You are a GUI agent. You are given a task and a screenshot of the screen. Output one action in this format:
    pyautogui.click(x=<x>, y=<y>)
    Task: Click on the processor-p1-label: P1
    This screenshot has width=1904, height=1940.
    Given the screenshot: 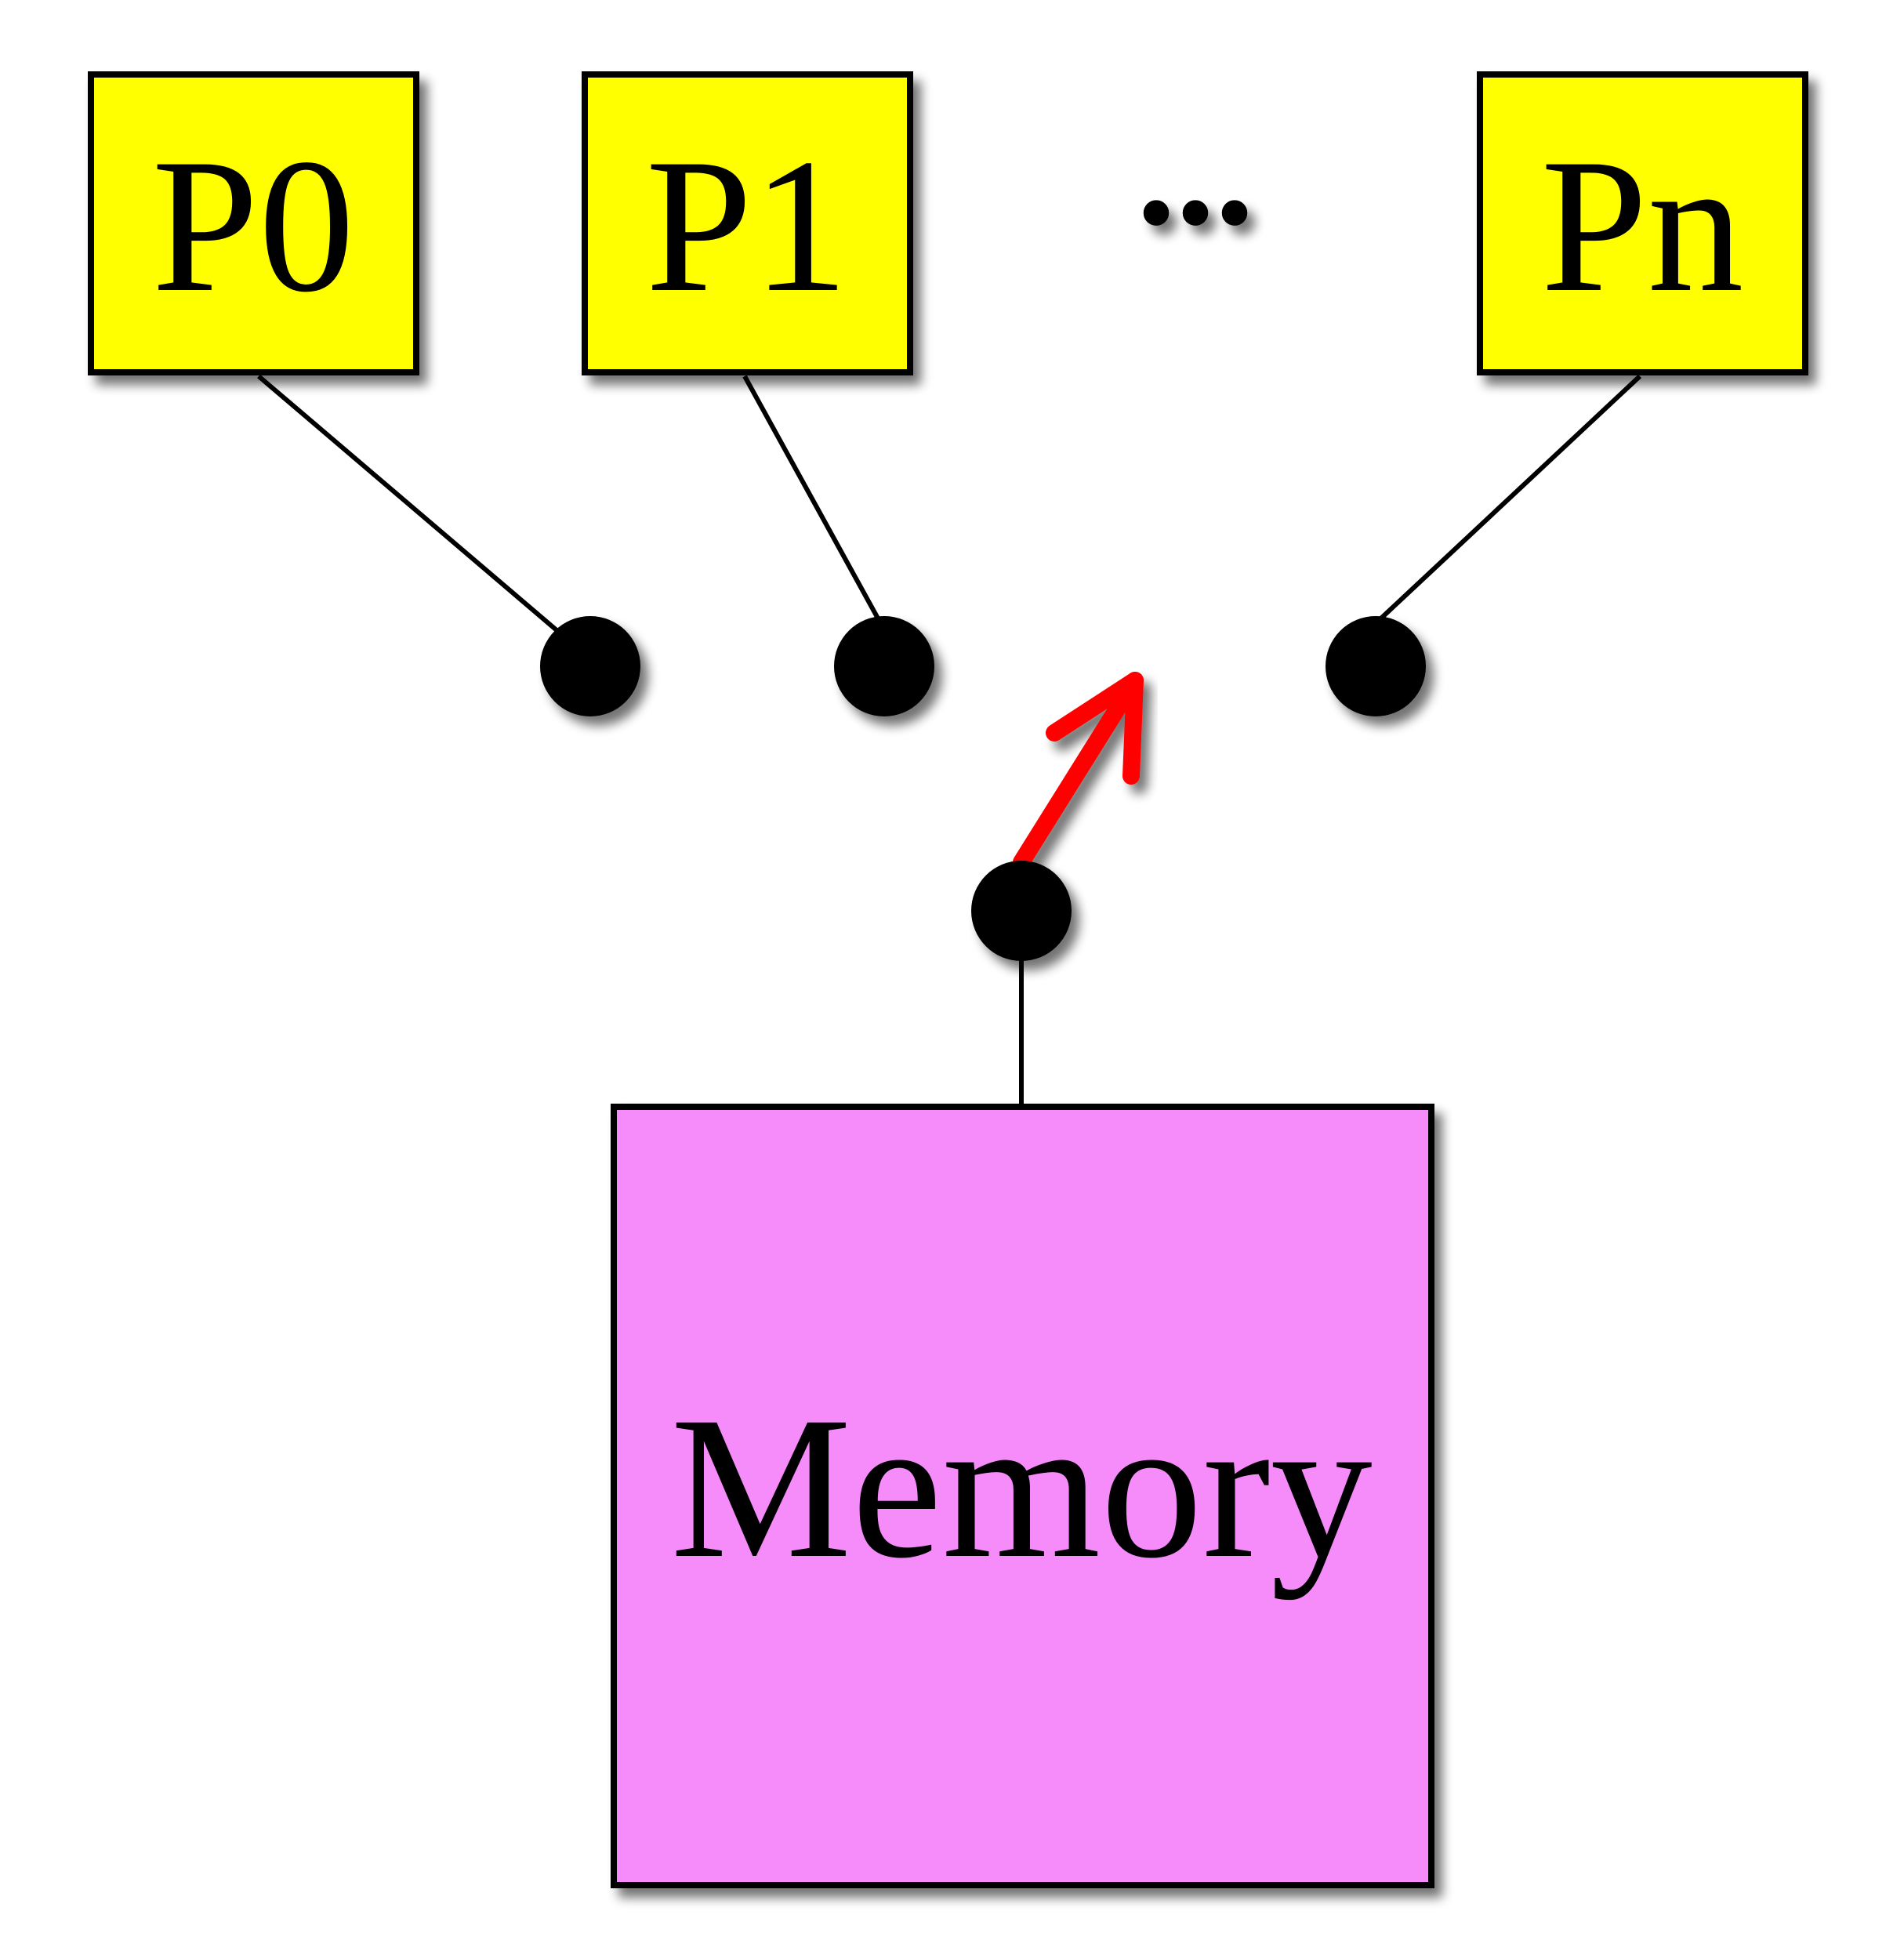 What is the action you would take?
    pyautogui.click(x=747, y=225)
    